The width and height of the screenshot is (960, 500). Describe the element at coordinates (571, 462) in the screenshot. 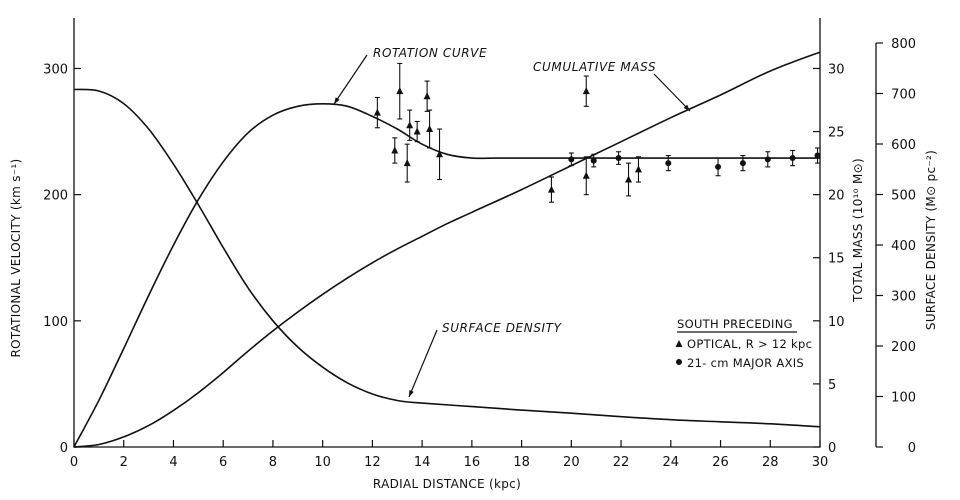

I see `x-tick-label: 20` at that location.